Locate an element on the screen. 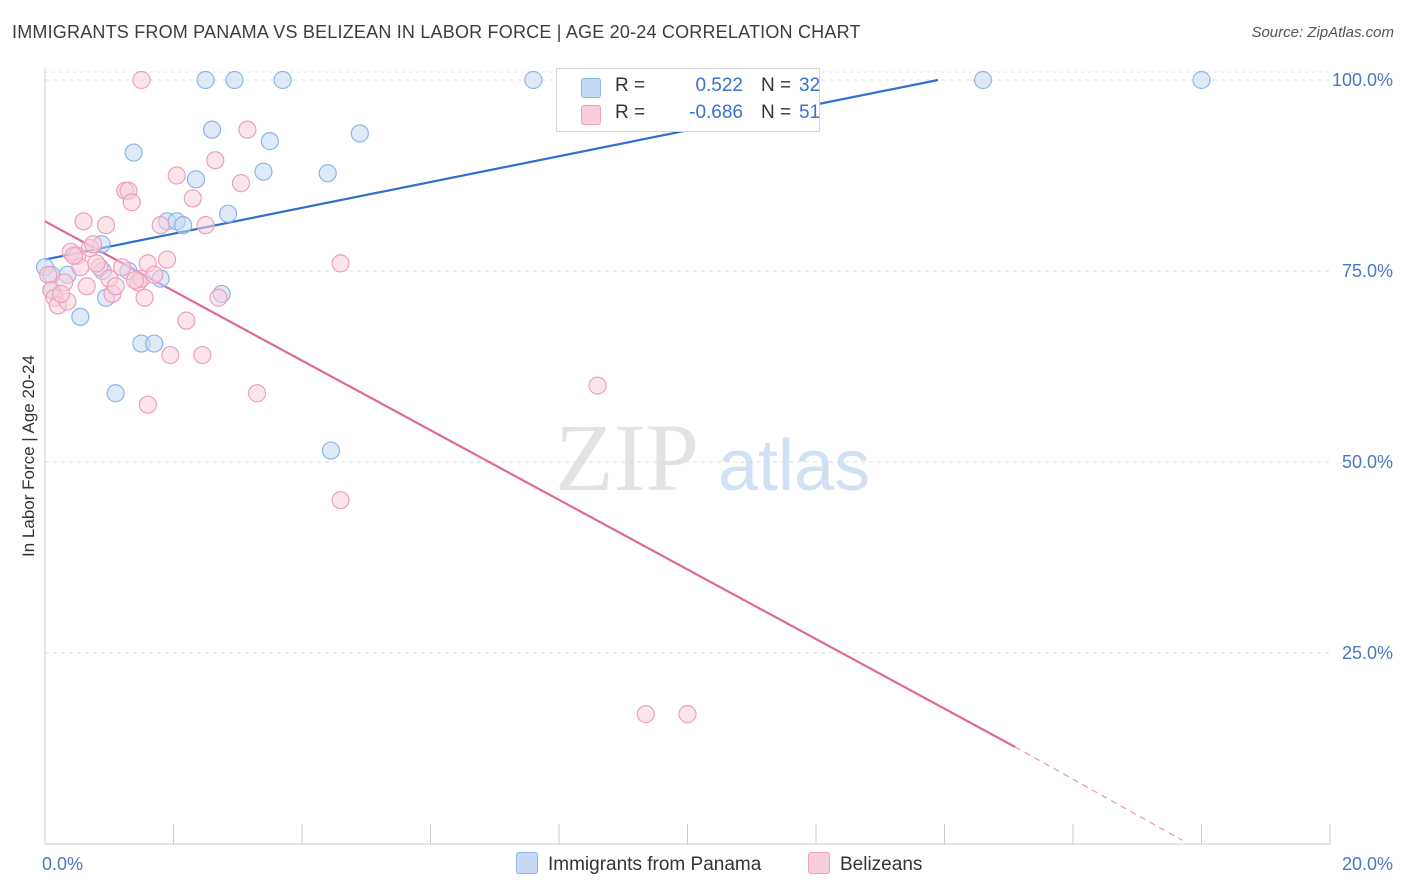 This screenshot has width=1406, height=892. chart-source: Source: ZipAtlas.com is located at coordinates (1322, 32).